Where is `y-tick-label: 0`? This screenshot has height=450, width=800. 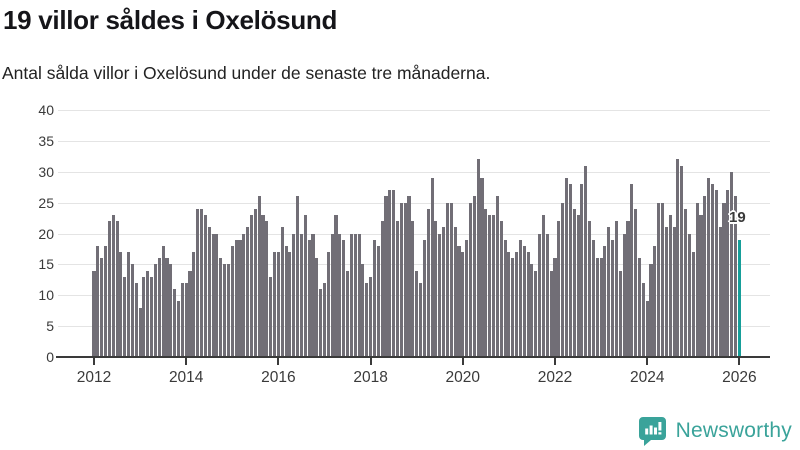 y-tick-label: 0 is located at coordinates (50, 357).